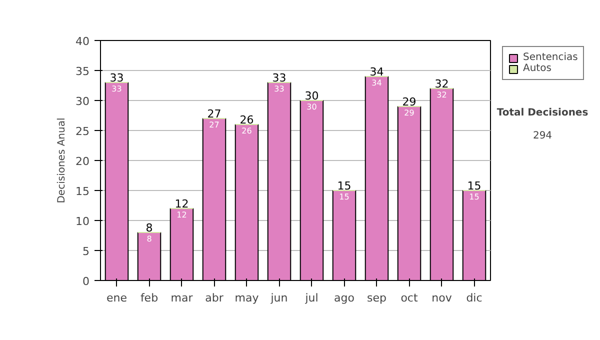 This screenshot has width=600, height=340. Describe the element at coordinates (83, 161) in the screenshot. I see `y-tick-label: 20` at that location.